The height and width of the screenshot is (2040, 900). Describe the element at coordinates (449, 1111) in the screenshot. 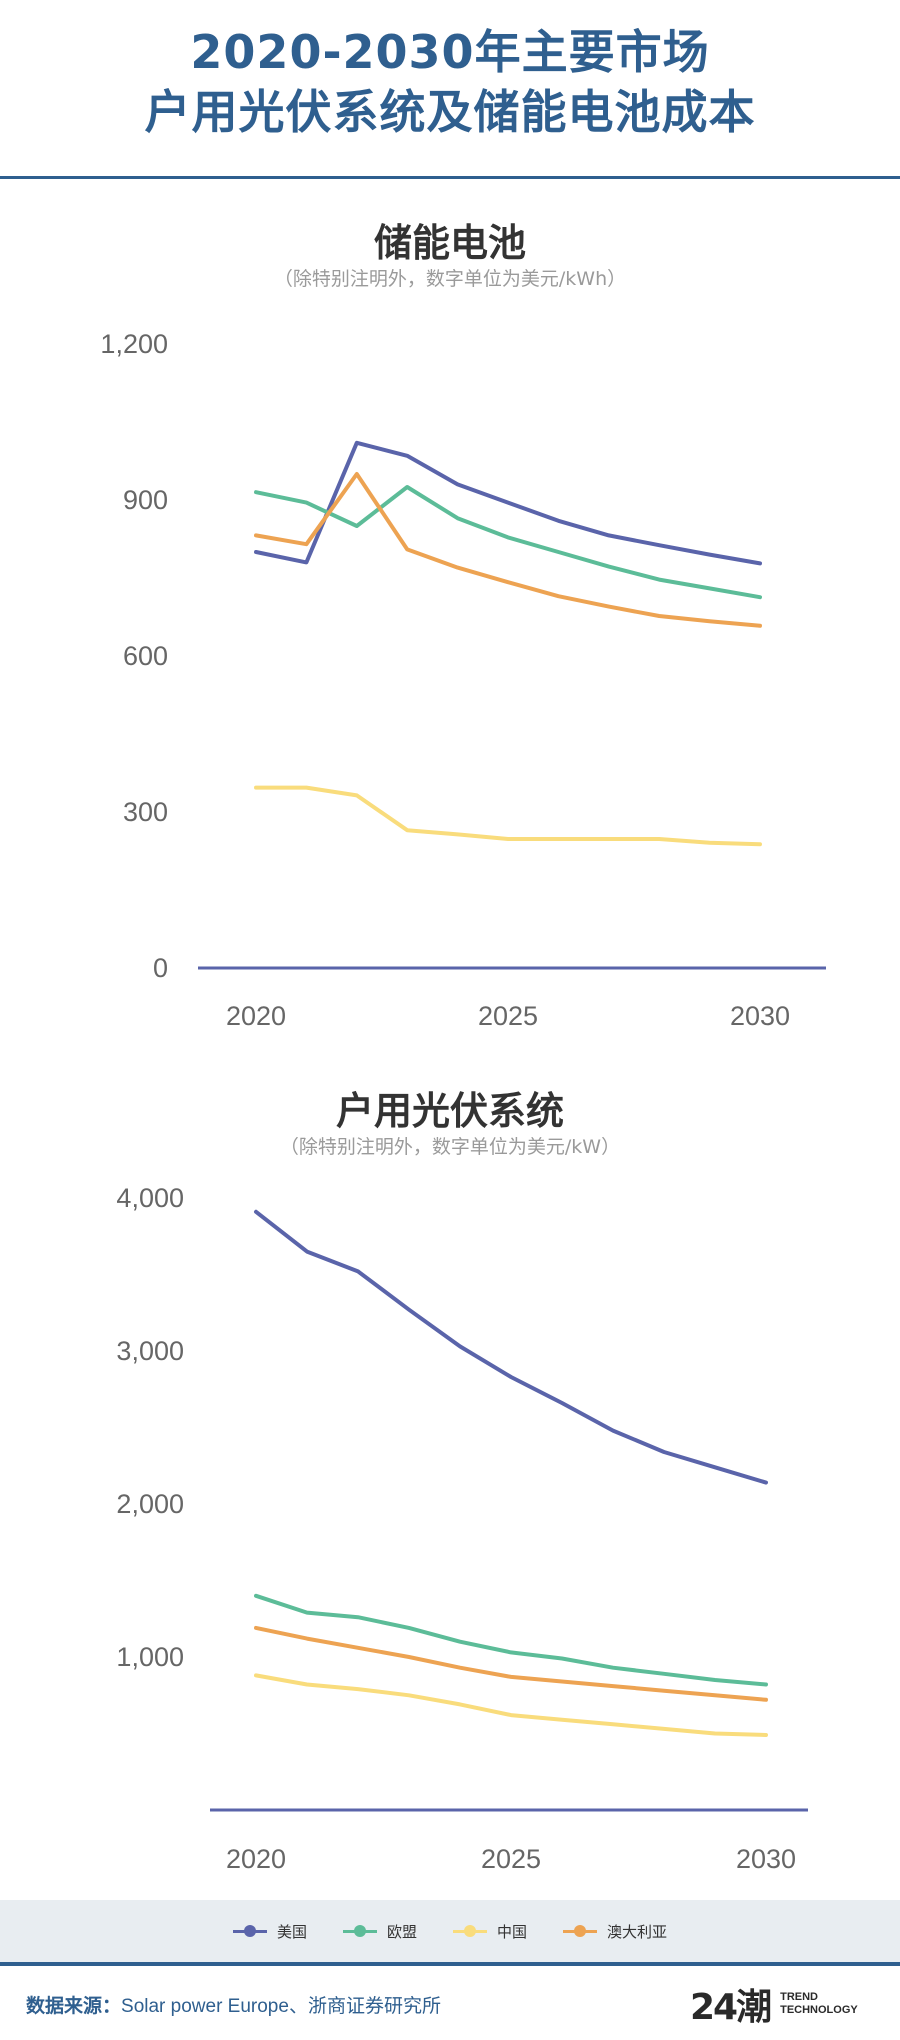

I see `pv-chart-title: 户用光伏系统` at that location.